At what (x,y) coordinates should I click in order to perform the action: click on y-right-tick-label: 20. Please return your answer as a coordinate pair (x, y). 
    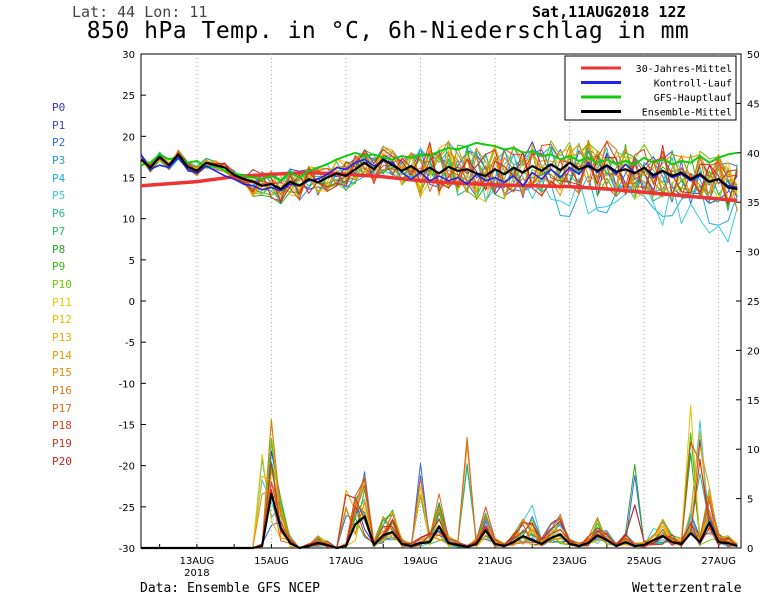
    Looking at the image, I should click on (753, 351).